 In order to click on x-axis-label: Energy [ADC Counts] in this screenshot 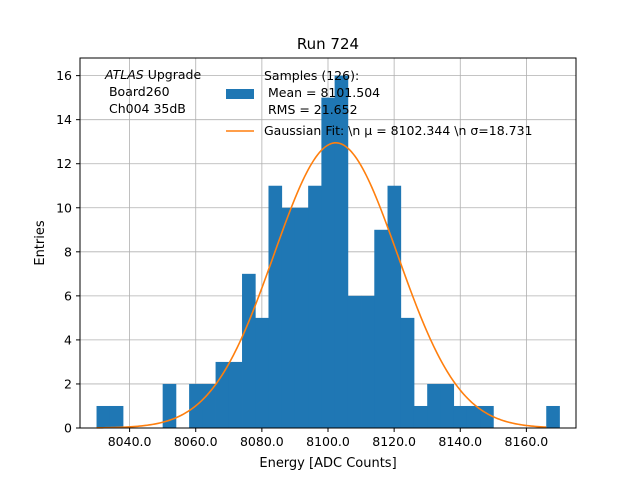, I will do `click(327, 463)`.